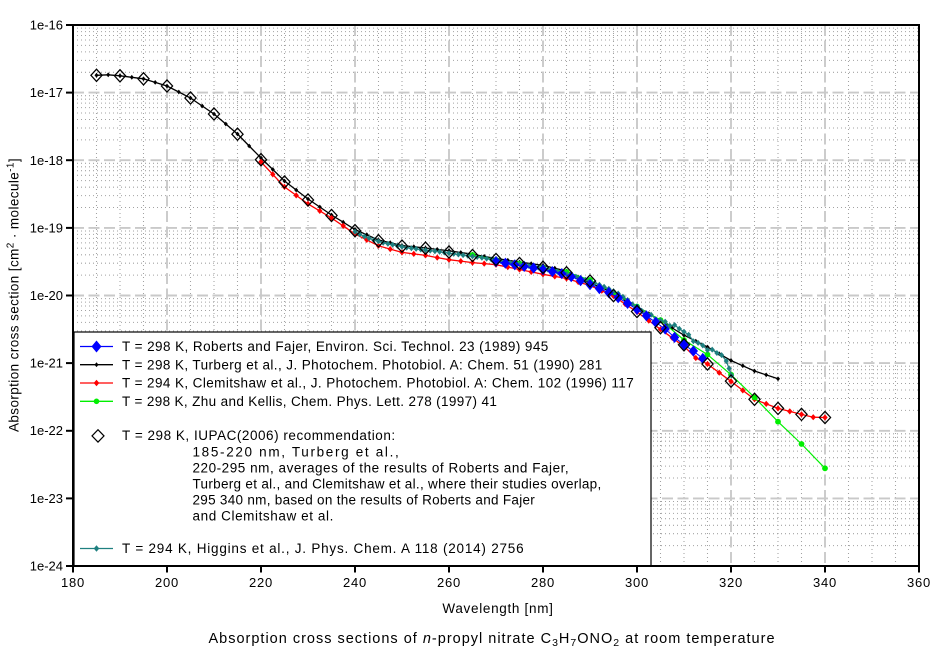 This screenshot has height=662, width=944. Describe the element at coordinates (261, 582) in the screenshot. I see `svg-text: 220` at that location.